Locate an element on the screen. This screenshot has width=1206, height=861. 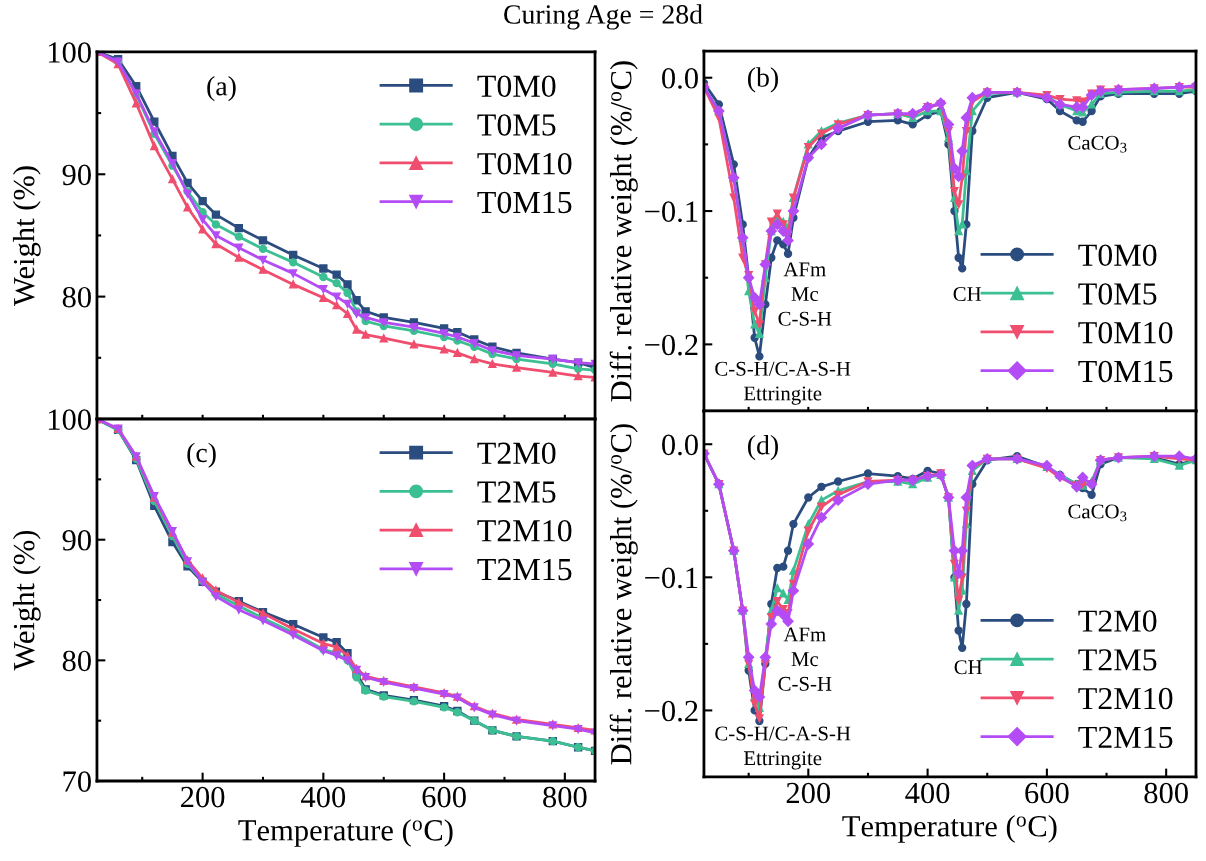
annotation: (c) is located at coordinates (201, 455).